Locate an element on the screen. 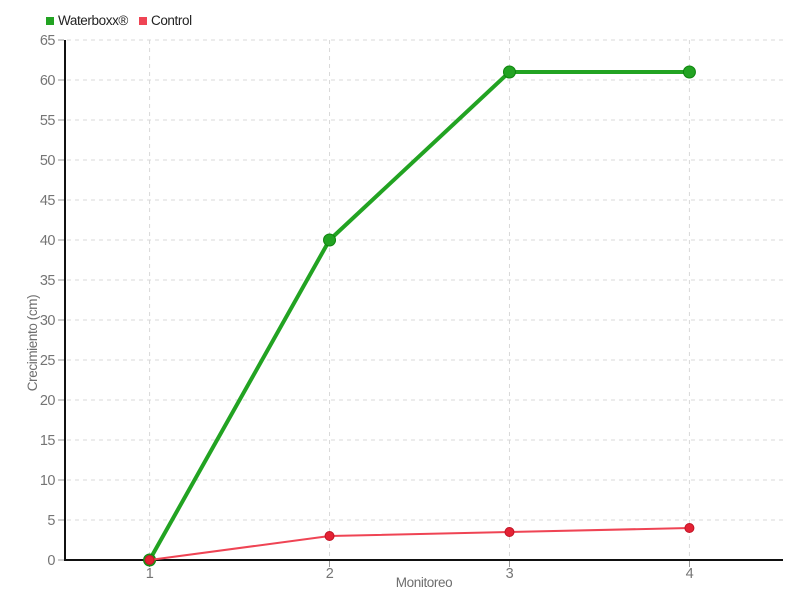 This screenshot has width=800, height=600. y-tick-label: 65 is located at coordinates (48, 41).